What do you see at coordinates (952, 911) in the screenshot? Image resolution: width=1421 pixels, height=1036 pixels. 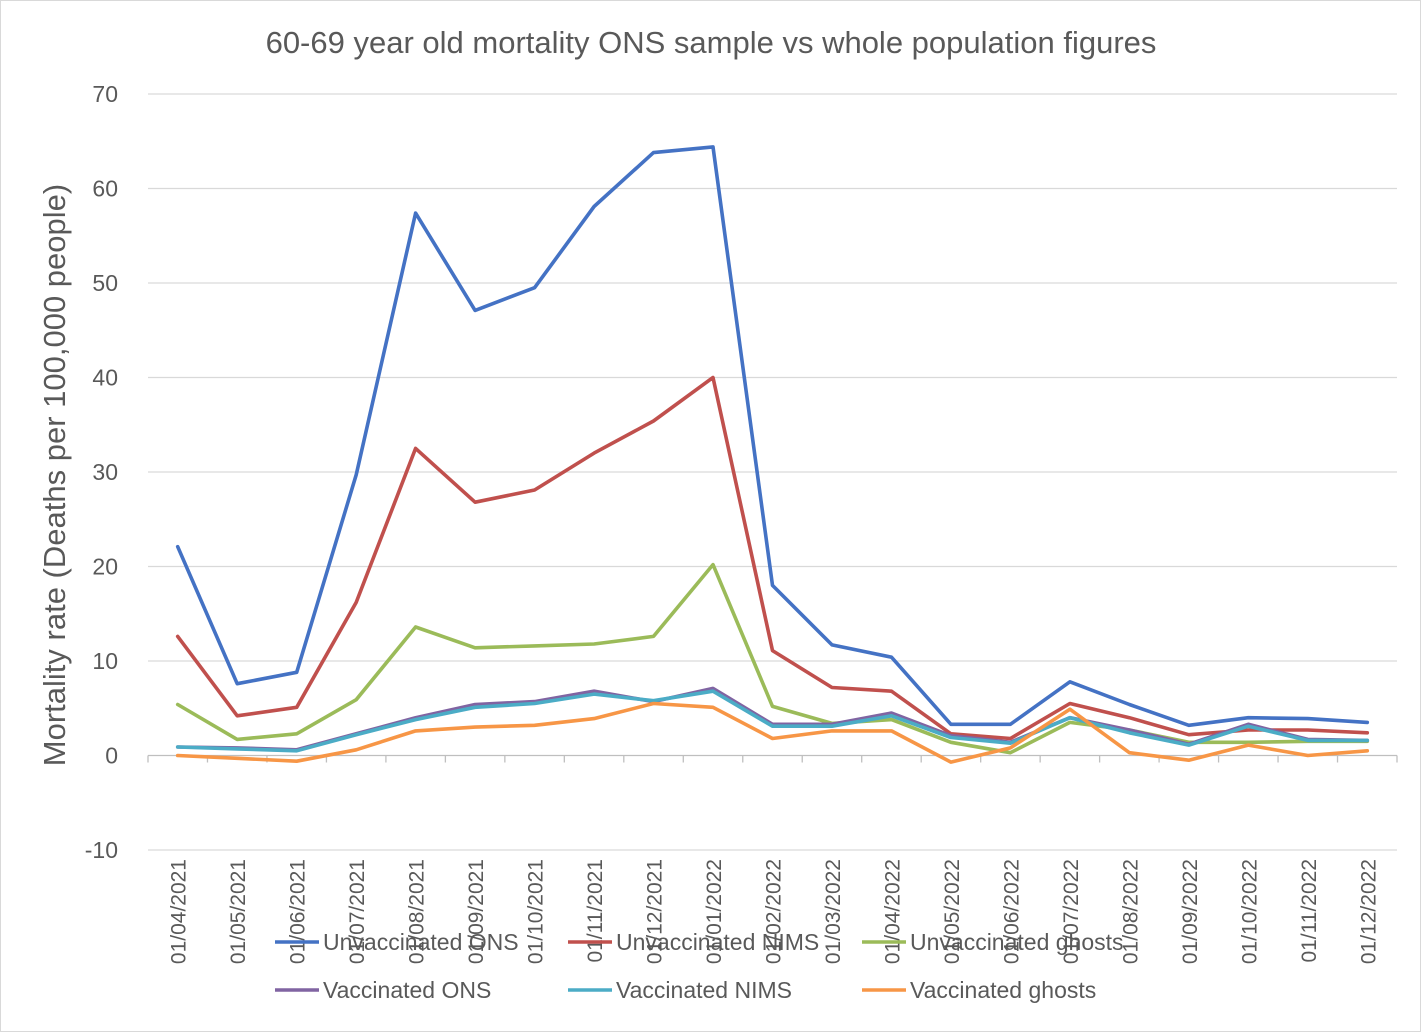 I see `x-tick-label: 01/05/2022` at bounding box center [952, 911].